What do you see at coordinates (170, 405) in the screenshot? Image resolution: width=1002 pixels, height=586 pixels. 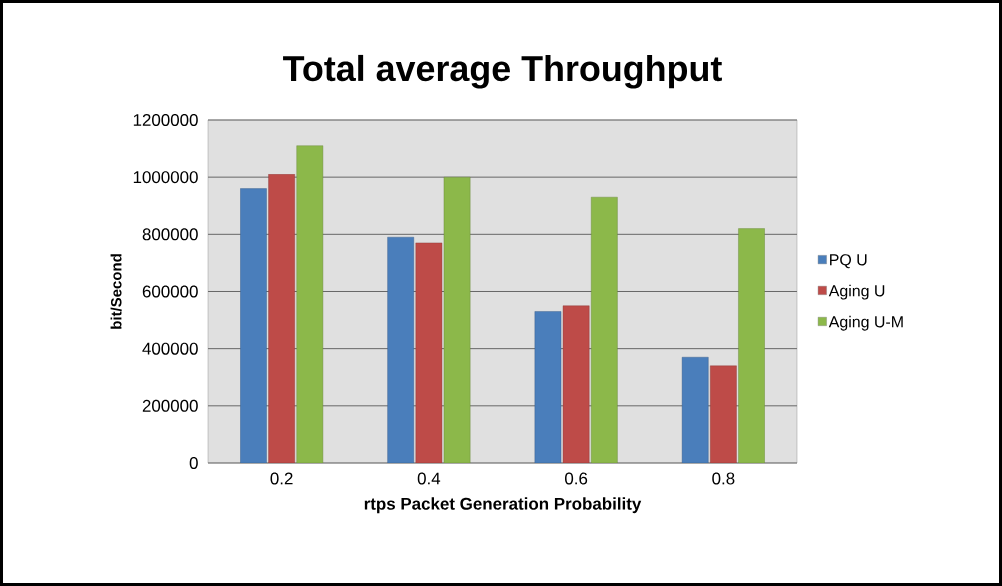 I see `y-tick-label: 200000` at bounding box center [170, 405].